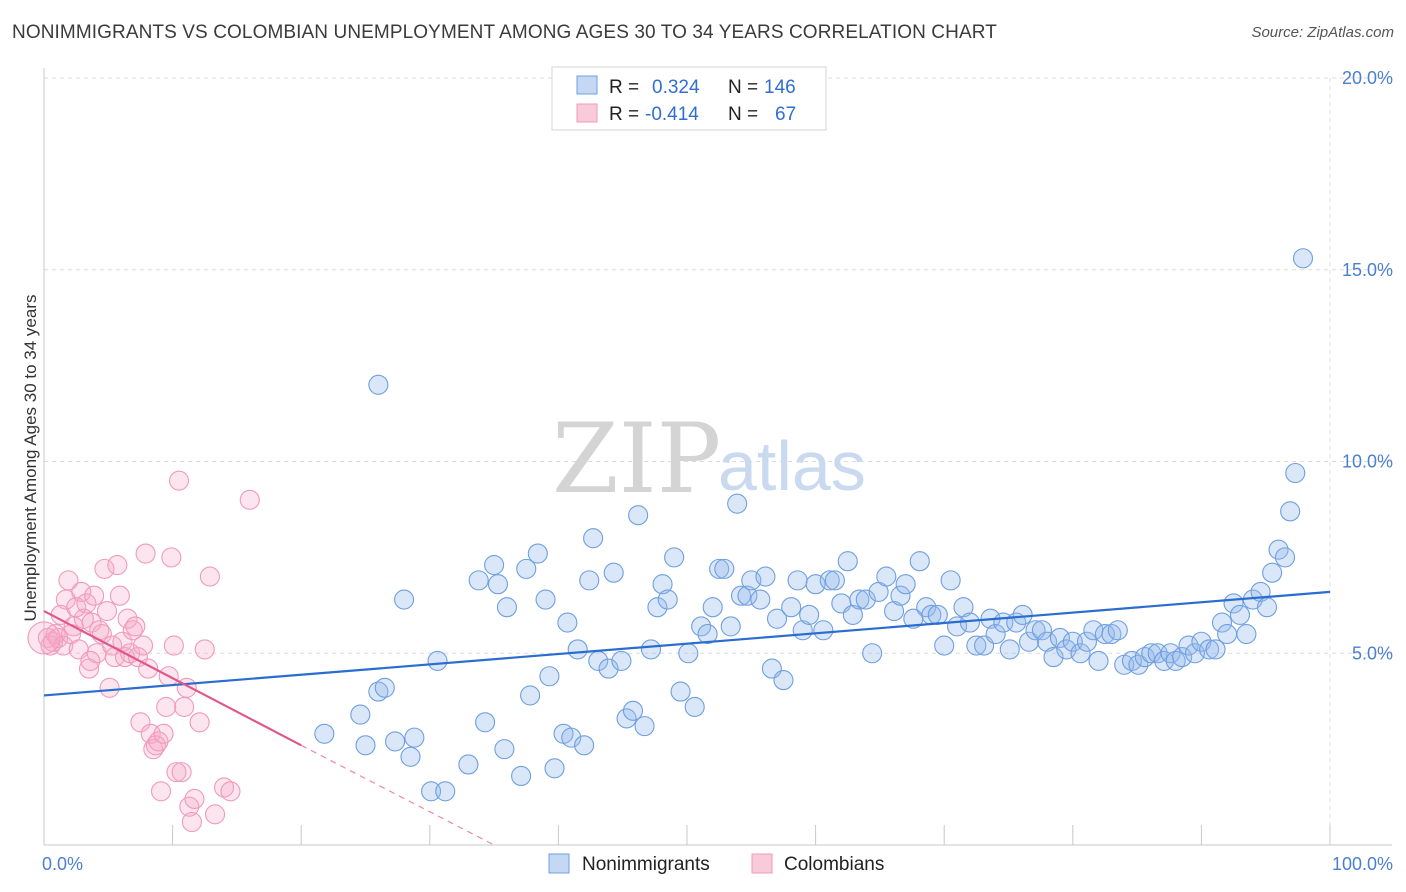 The width and height of the screenshot is (1406, 892). Describe the element at coordinates (1372, 653) in the screenshot. I see `y-tick-label-0: 5.0%` at that location.